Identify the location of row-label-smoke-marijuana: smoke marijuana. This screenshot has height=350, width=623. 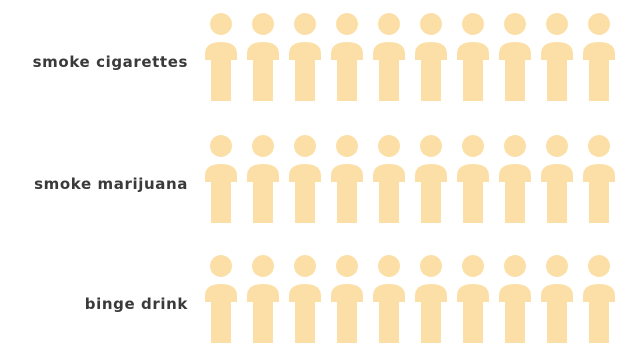
(111, 184).